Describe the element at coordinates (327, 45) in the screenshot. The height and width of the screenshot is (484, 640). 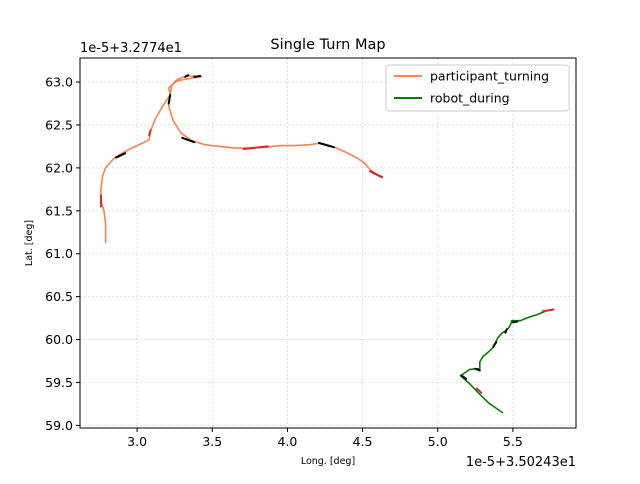
I see `chart-title: Single Turn Map` at that location.